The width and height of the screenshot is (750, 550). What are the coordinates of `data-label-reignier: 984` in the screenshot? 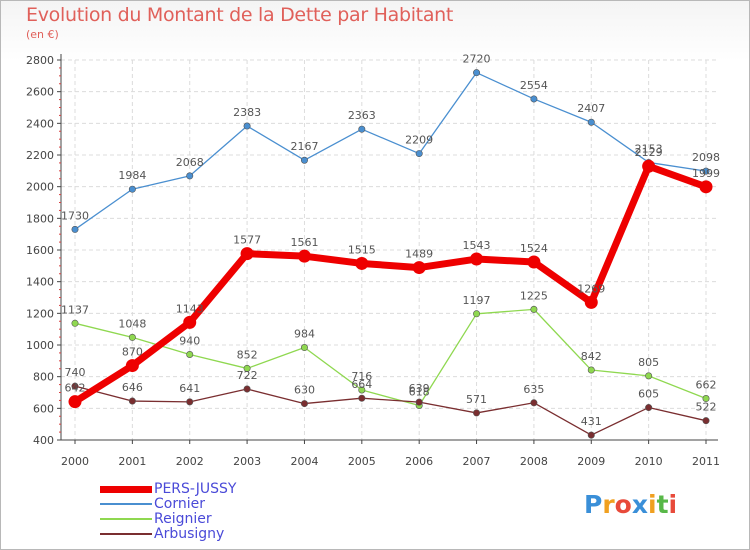 It's located at (304, 334).